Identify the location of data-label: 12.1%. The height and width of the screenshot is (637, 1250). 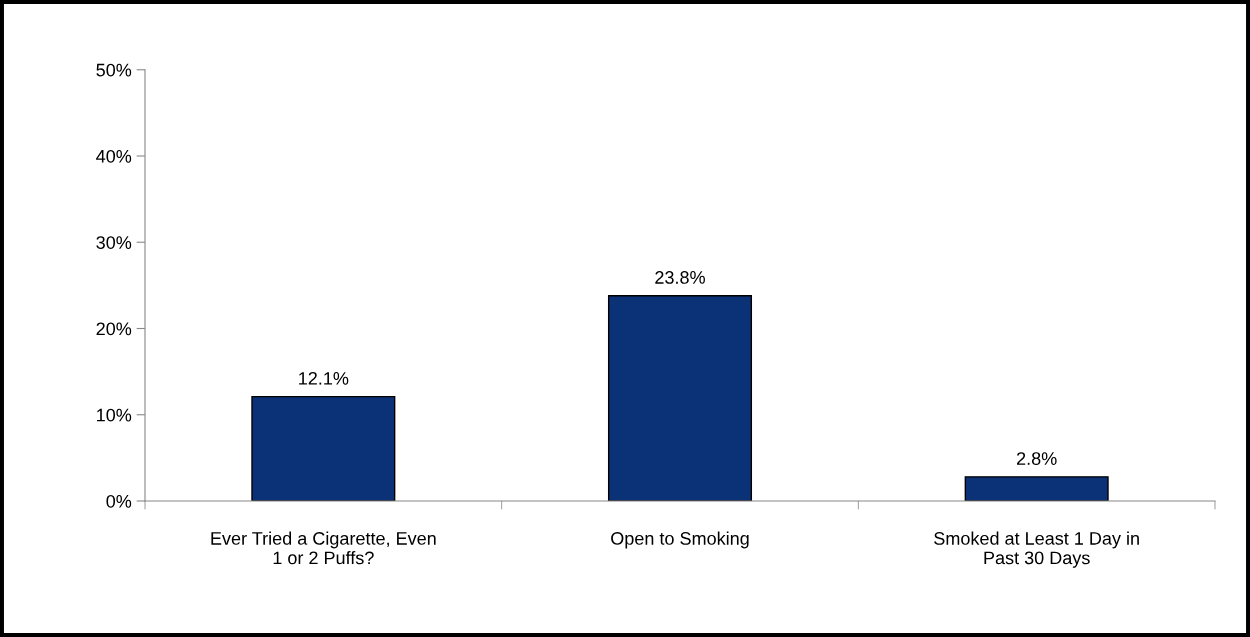
(324, 378).